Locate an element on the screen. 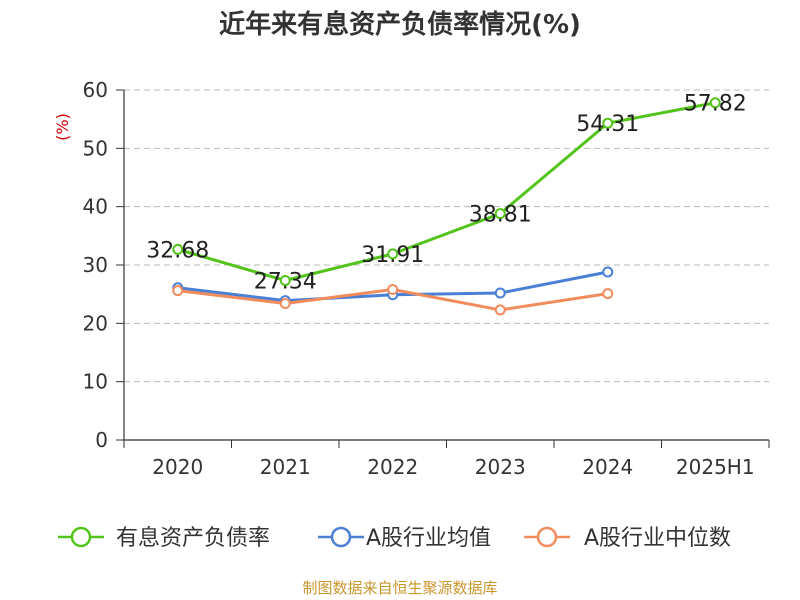 This screenshot has height=600, width=800. x-tick-label: 2023 is located at coordinates (500, 467).